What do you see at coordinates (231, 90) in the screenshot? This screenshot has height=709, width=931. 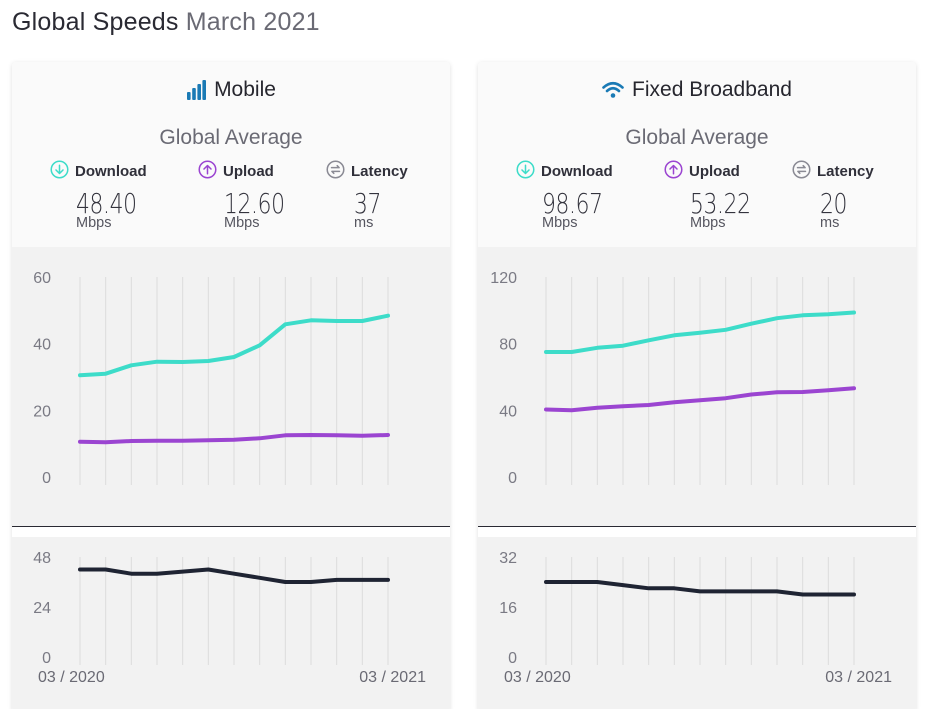 I see `mobile-card-title: Mobile` at bounding box center [231, 90].